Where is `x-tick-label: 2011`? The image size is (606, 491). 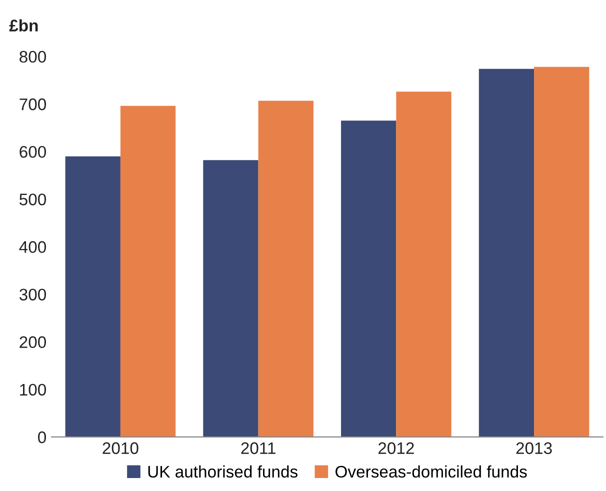
x-tick-label: 2011 is located at coordinates (258, 448).